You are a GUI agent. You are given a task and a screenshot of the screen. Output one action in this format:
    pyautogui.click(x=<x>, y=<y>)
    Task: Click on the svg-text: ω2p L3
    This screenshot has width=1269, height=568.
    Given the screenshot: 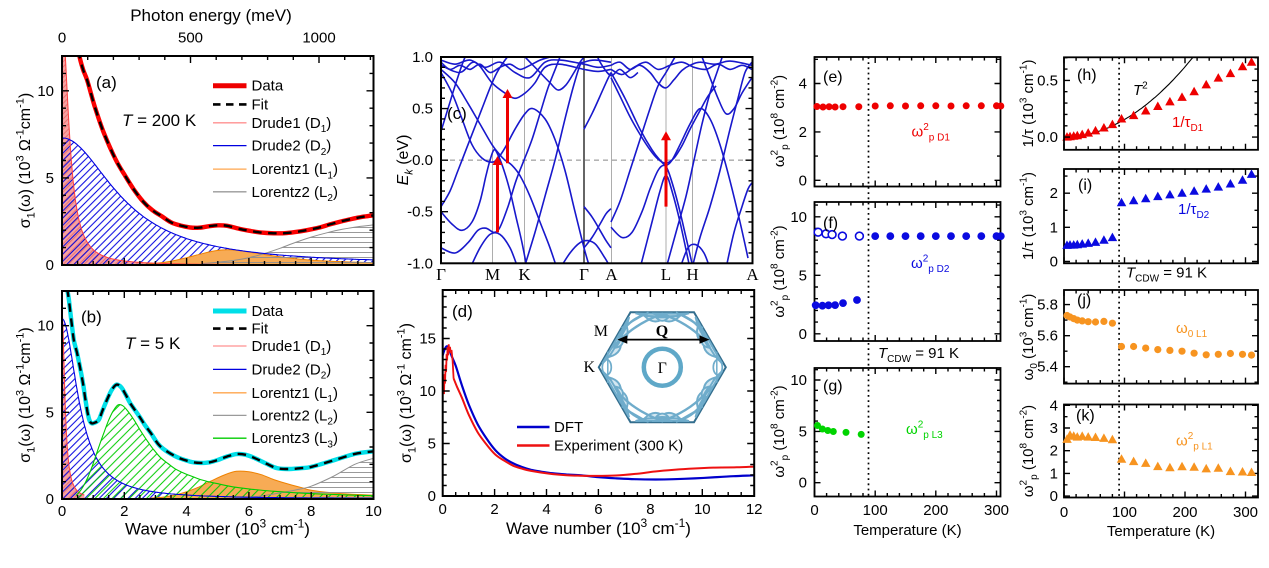 What is the action you would take?
    pyautogui.click(x=924, y=431)
    